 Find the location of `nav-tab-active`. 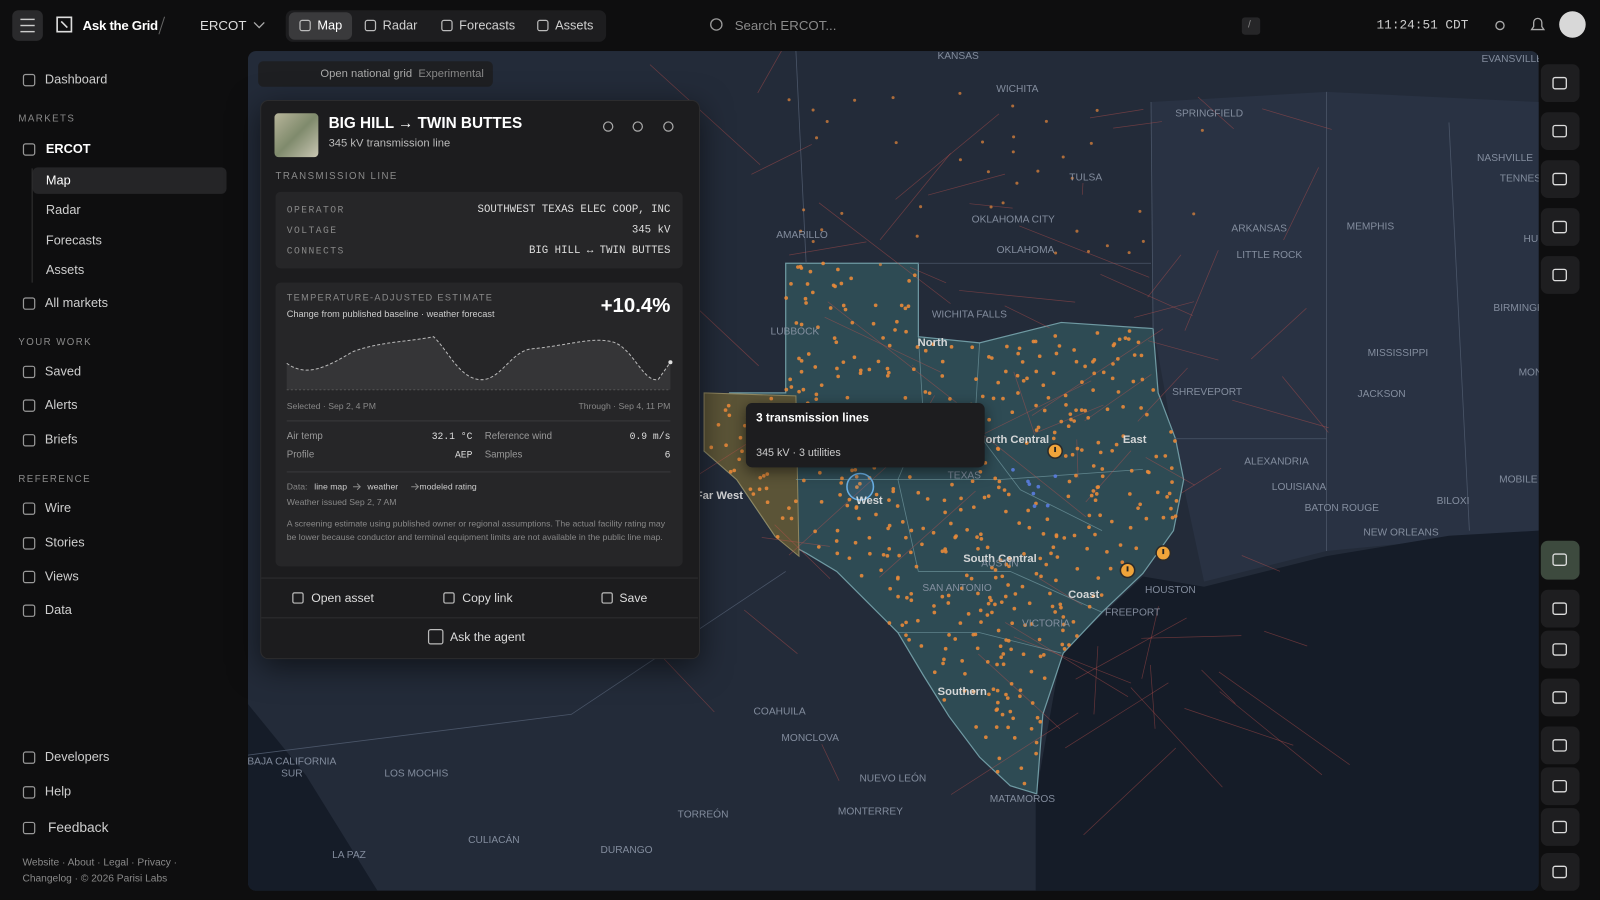

nav-tab-active is located at coordinates (320, 26).